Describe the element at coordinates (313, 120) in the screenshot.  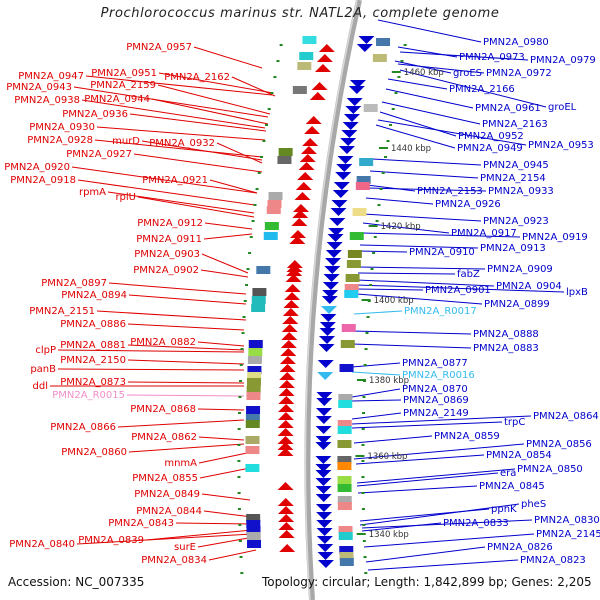
I see `forward-gene-arrow` at that location.